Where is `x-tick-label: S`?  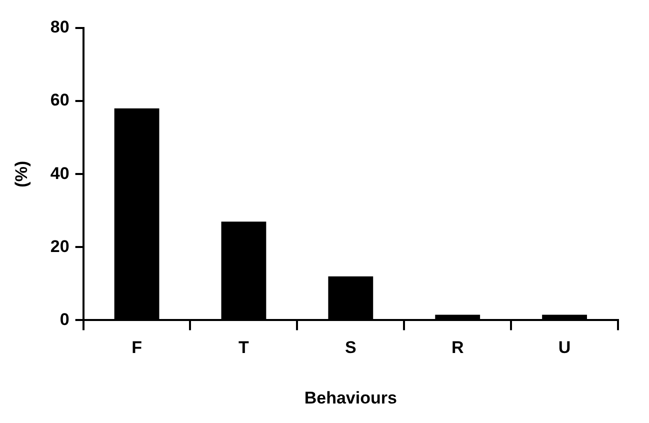
x-tick-label: S is located at coordinates (350, 348).